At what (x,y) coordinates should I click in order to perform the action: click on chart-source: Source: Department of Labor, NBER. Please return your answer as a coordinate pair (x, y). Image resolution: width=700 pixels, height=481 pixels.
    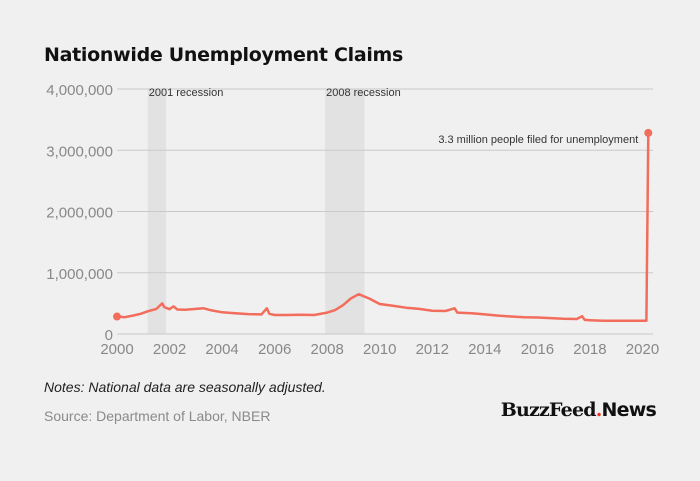
    Looking at the image, I should click on (157, 416).